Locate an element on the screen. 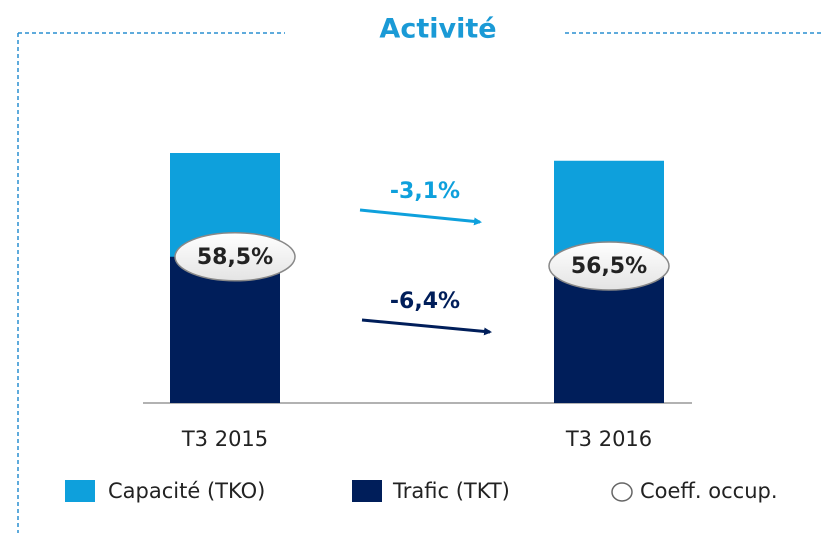 This screenshot has height=533, width=822. data-label: 58,5% is located at coordinates (235, 257).